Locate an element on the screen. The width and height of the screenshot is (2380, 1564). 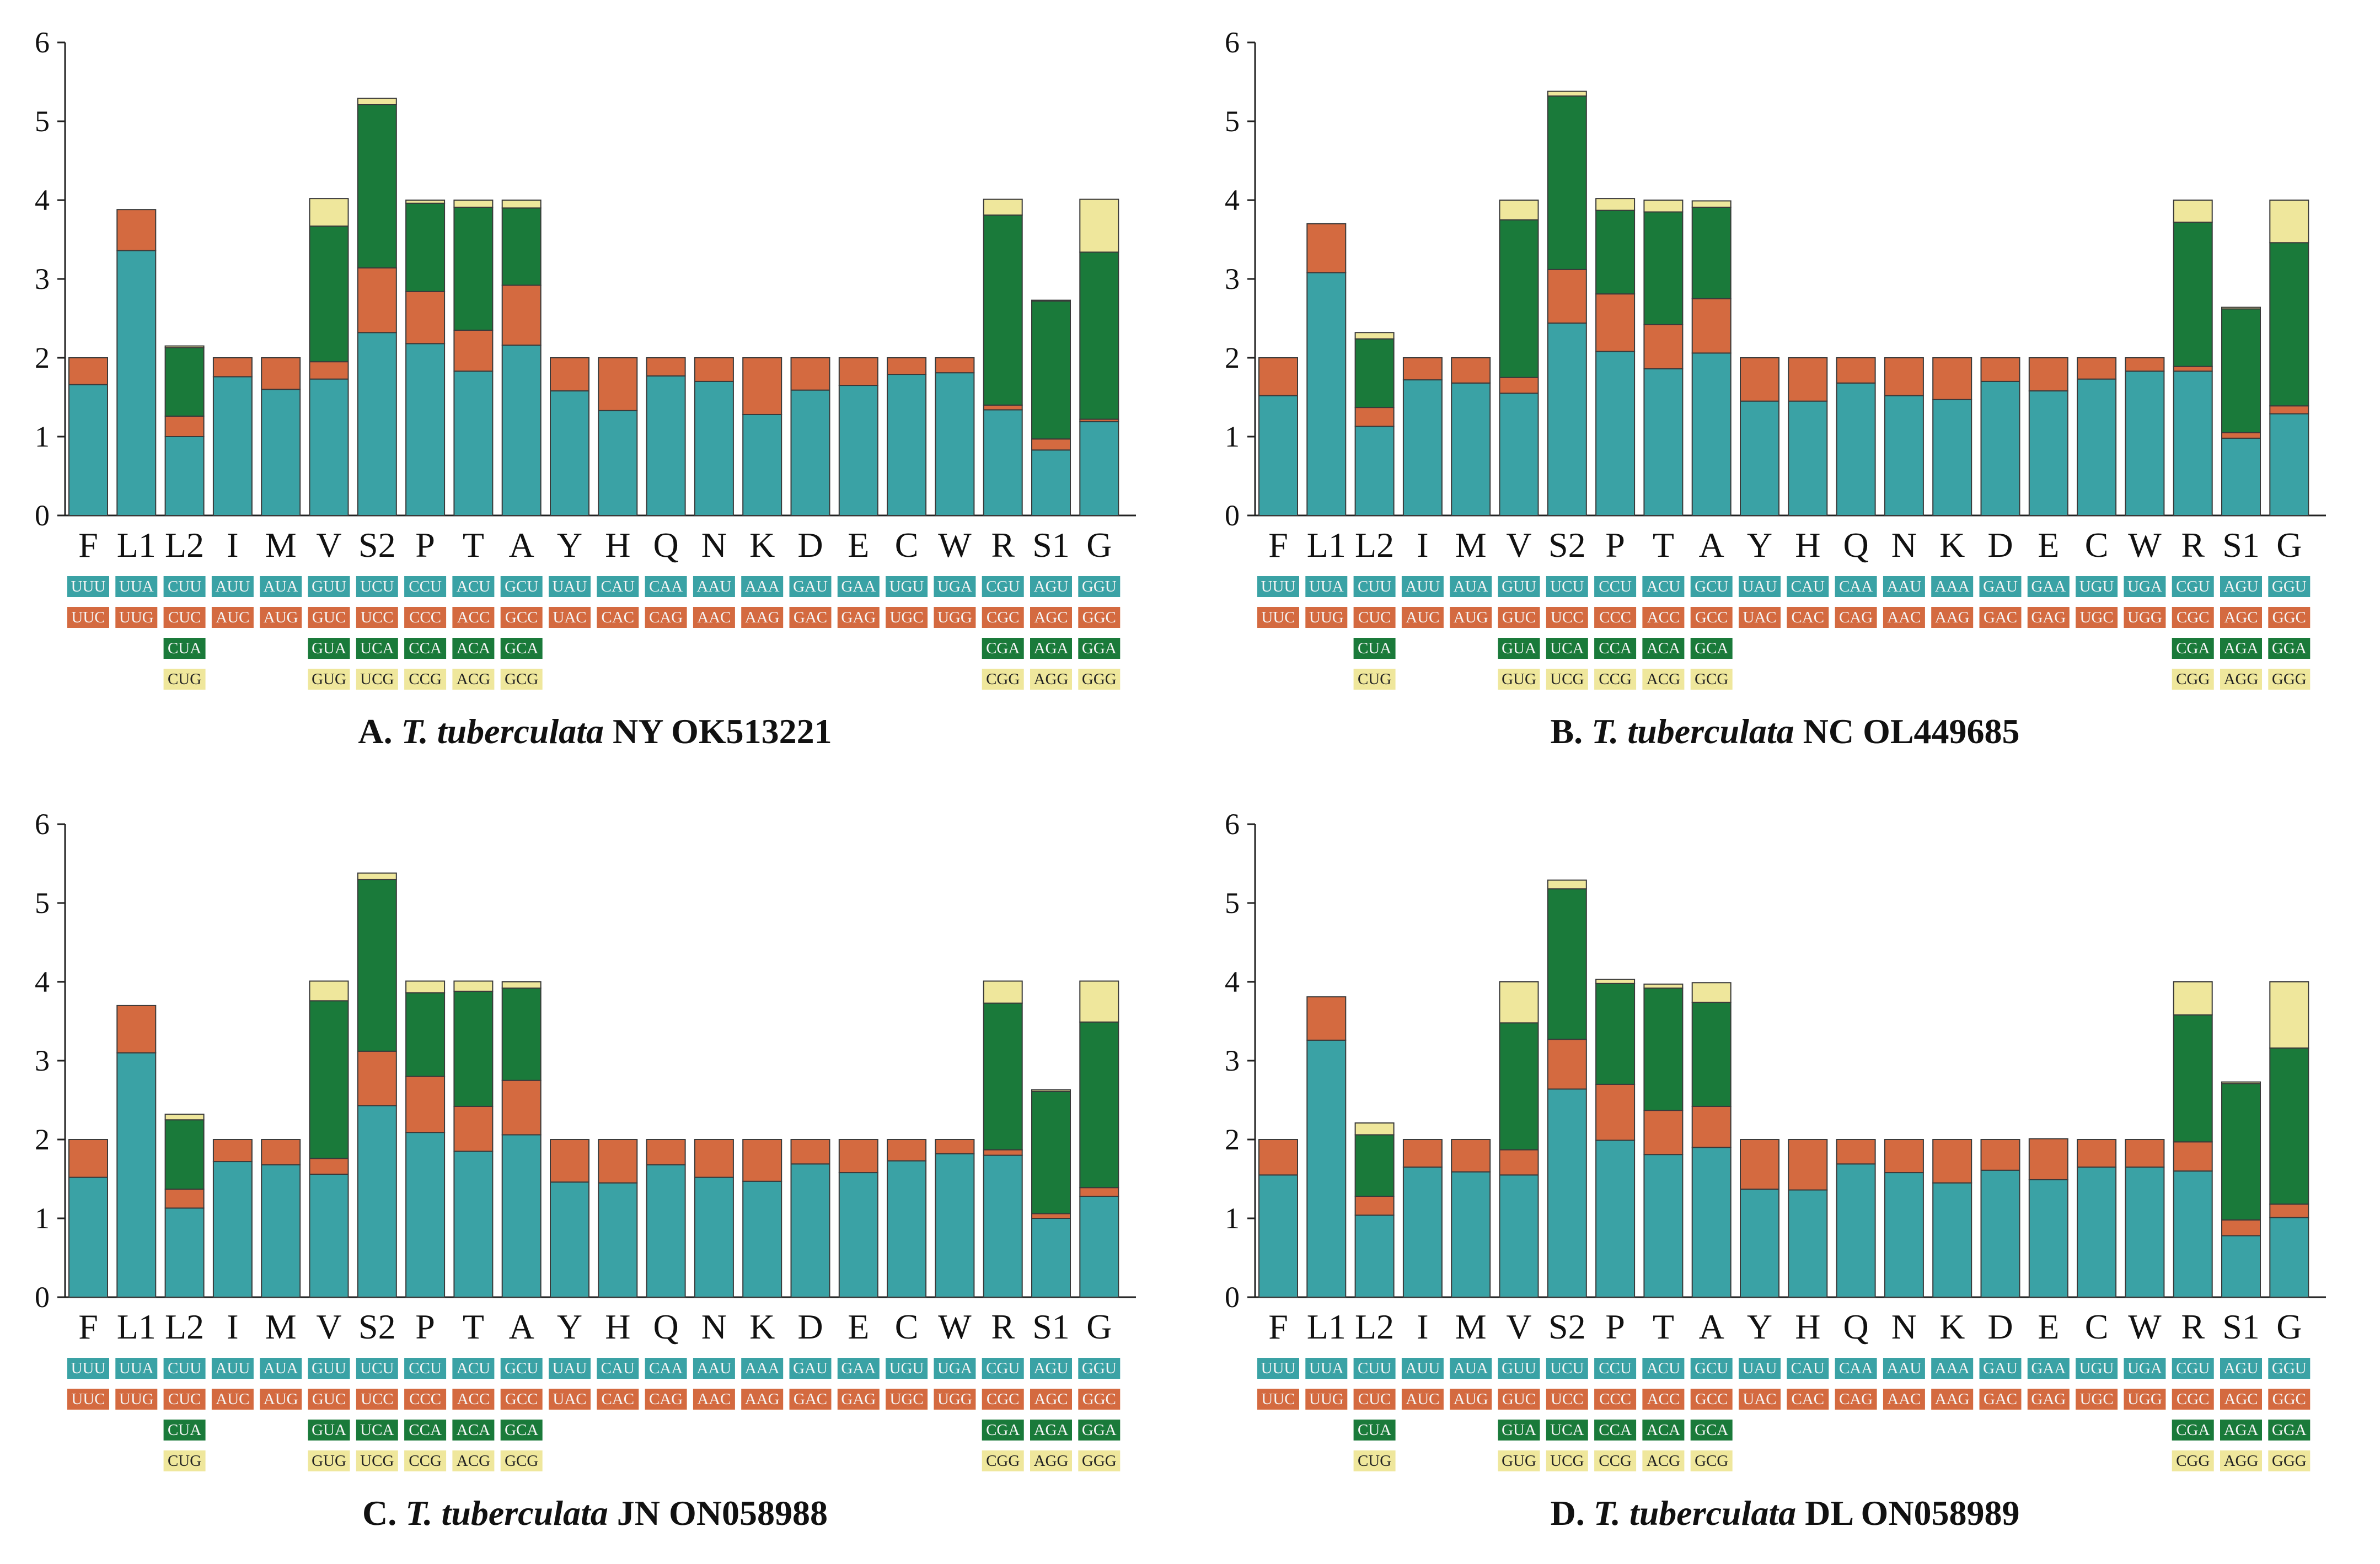
codon-label: AUA is located at coordinates (281, 1368).